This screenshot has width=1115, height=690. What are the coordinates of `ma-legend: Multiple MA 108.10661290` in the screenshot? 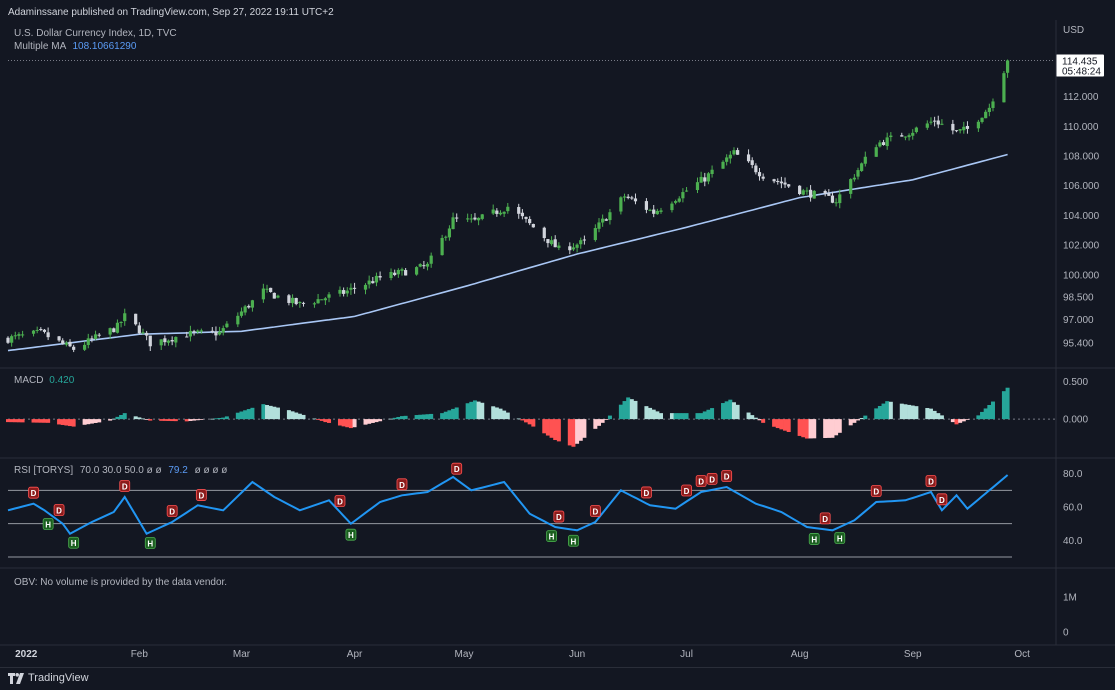 It's located at (75, 46).